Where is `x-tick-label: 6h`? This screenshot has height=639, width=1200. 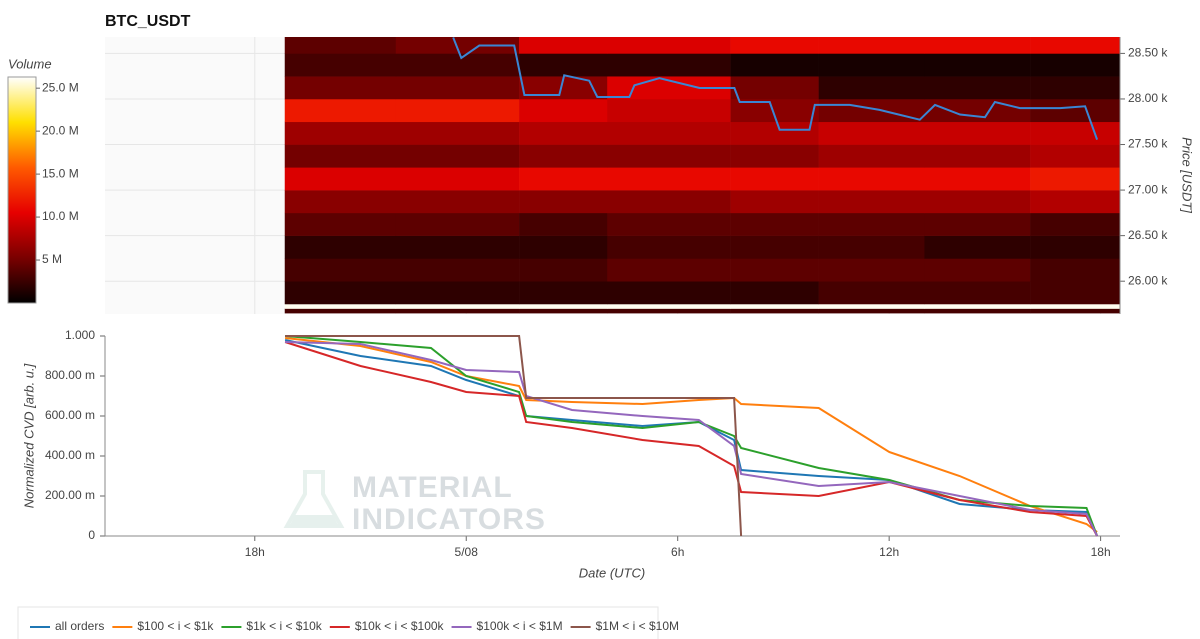
x-tick-label: 6h is located at coordinates (677, 552).